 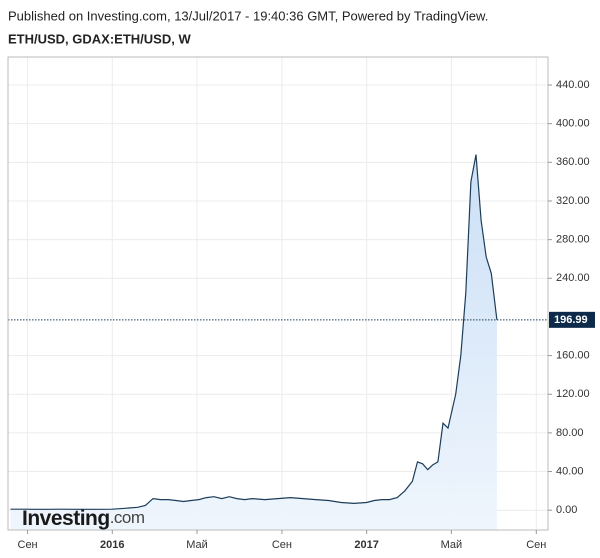 What do you see at coordinates (573, 201) in the screenshot?
I see `y-tick-label: 320.00` at bounding box center [573, 201].